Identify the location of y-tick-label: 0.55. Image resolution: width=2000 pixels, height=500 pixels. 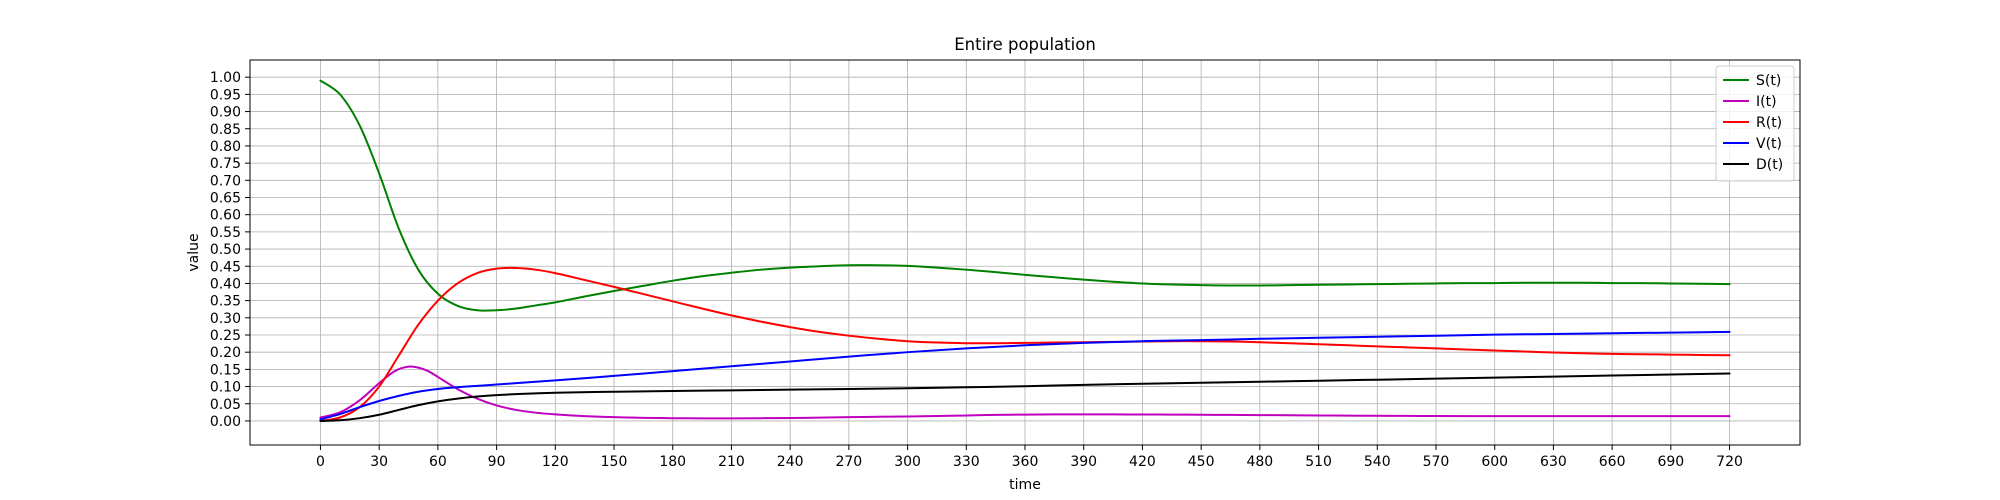
(225, 233).